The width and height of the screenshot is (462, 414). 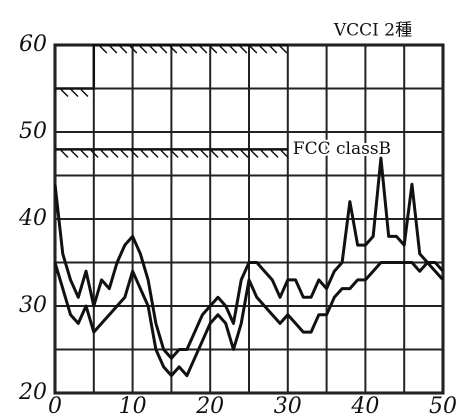 I want to click on y-tick-label: 20, so click(x=32, y=392).